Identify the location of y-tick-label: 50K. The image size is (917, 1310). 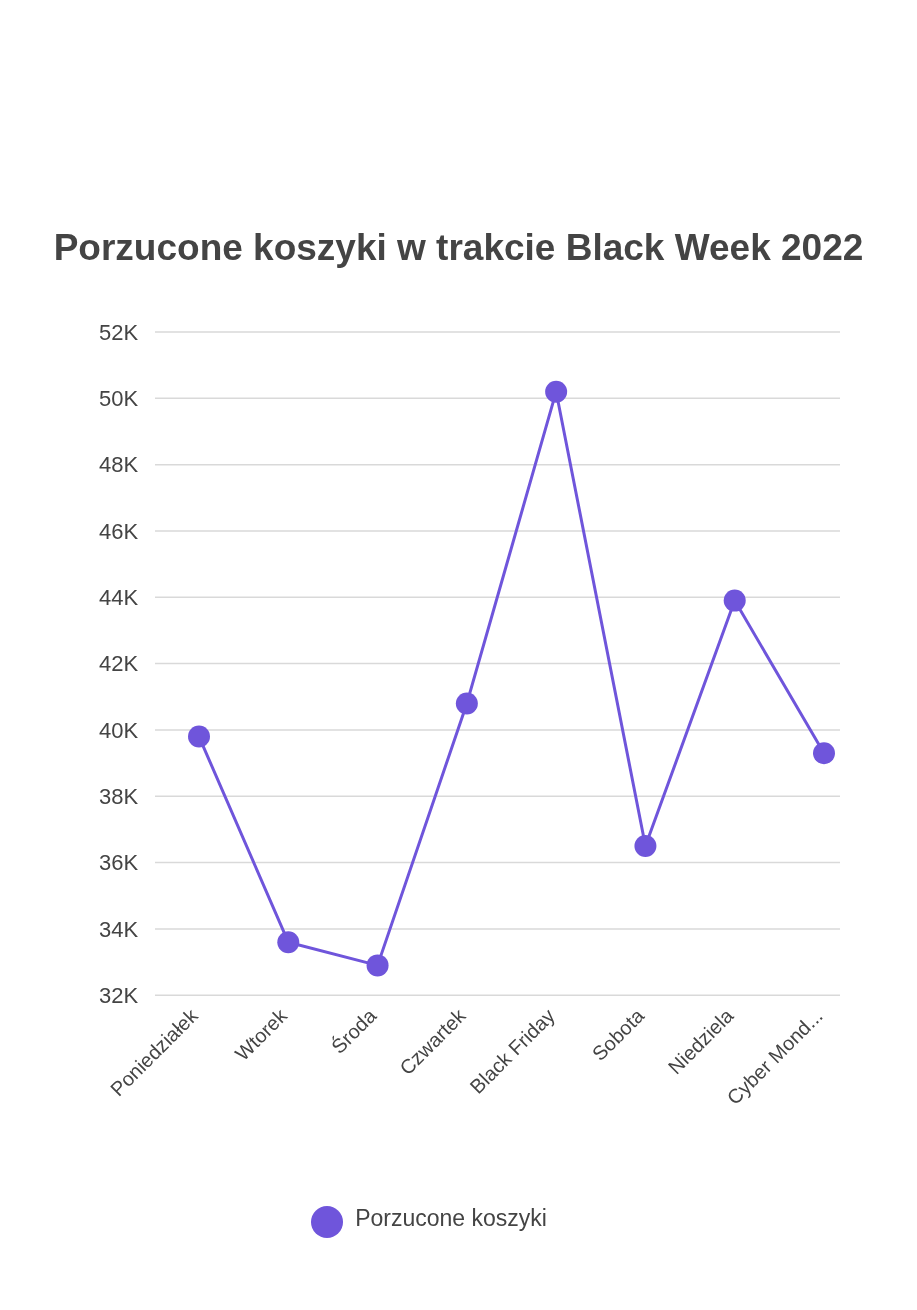
(119, 399).